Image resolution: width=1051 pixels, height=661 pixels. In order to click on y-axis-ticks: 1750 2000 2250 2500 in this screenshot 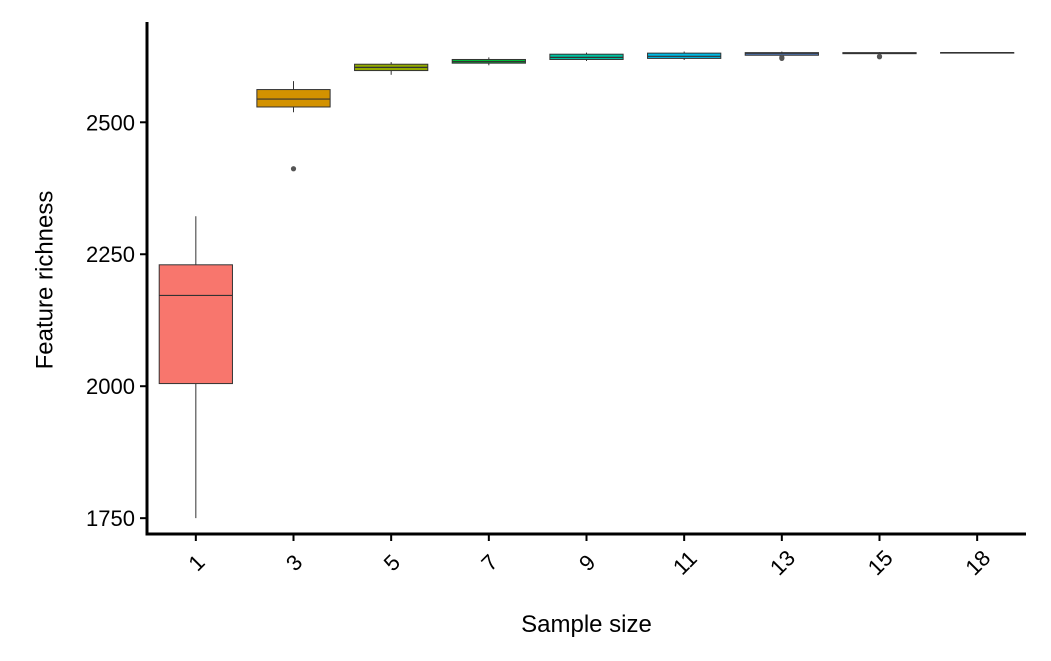, I will do `click(116, 320)`.